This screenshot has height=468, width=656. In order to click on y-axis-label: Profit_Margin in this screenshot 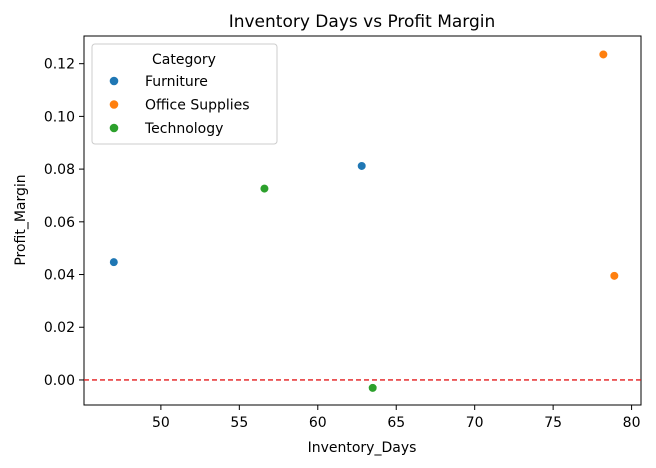, I will do `click(21, 219)`.